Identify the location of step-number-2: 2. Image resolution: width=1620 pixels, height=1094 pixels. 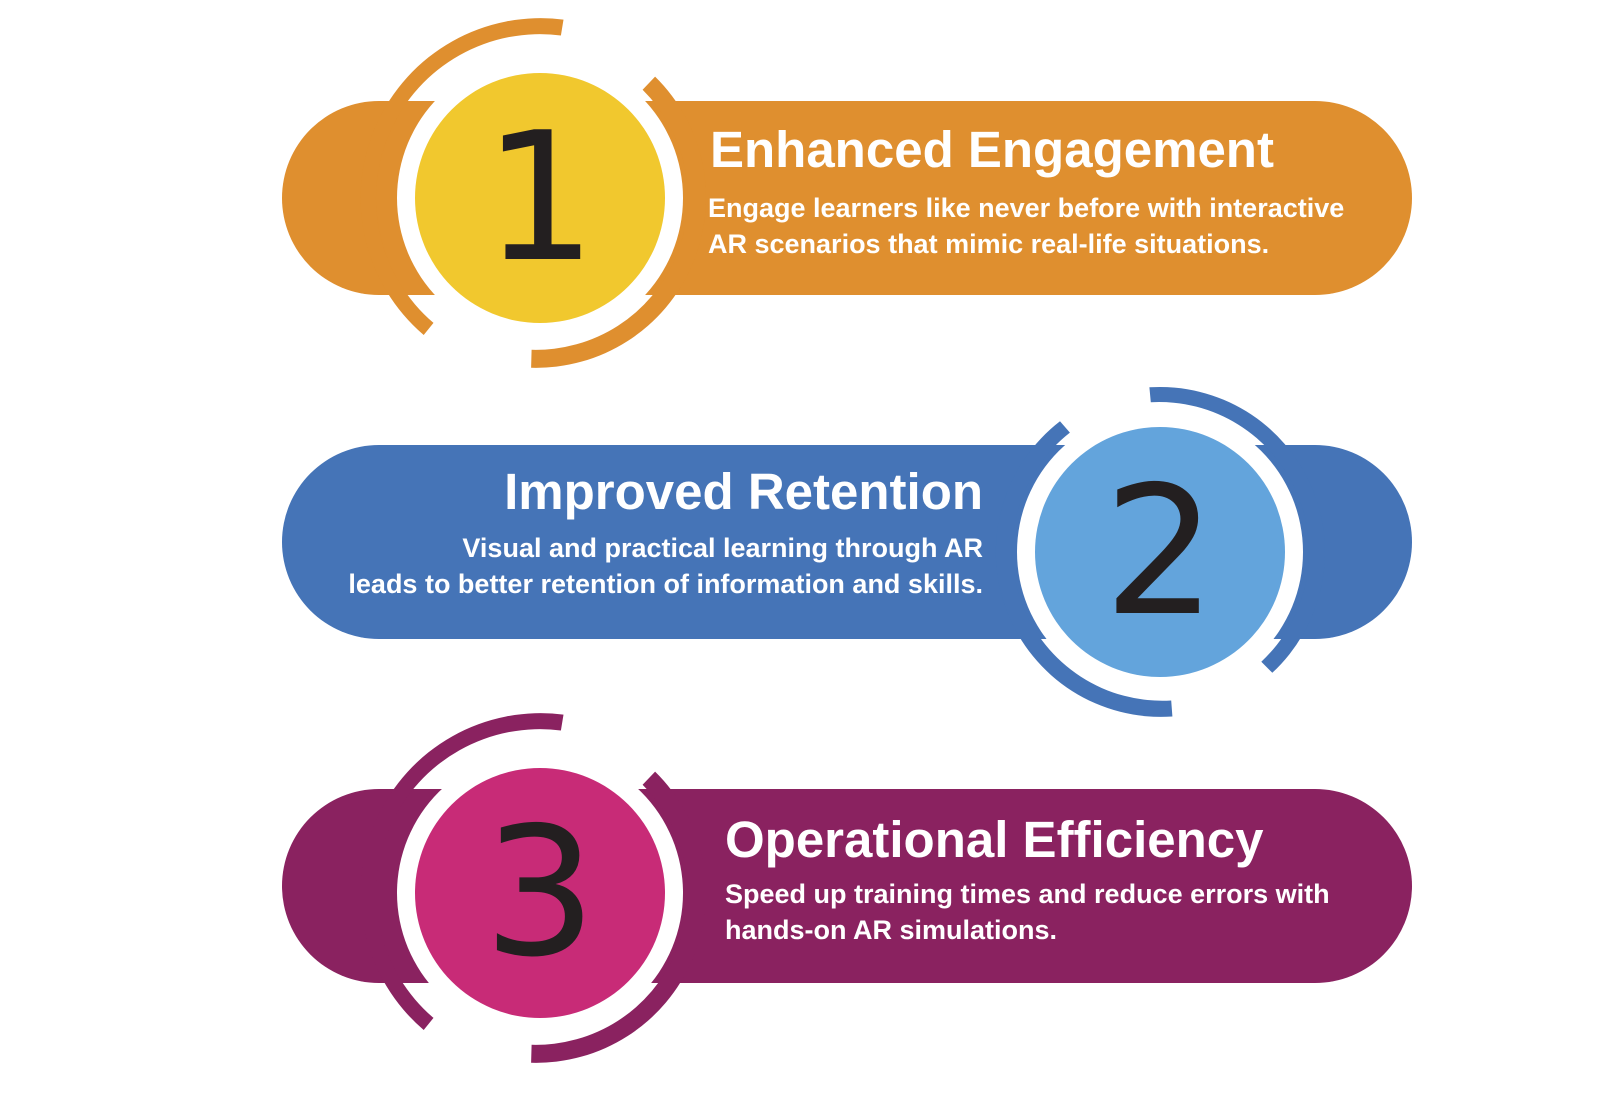
(1160, 551).